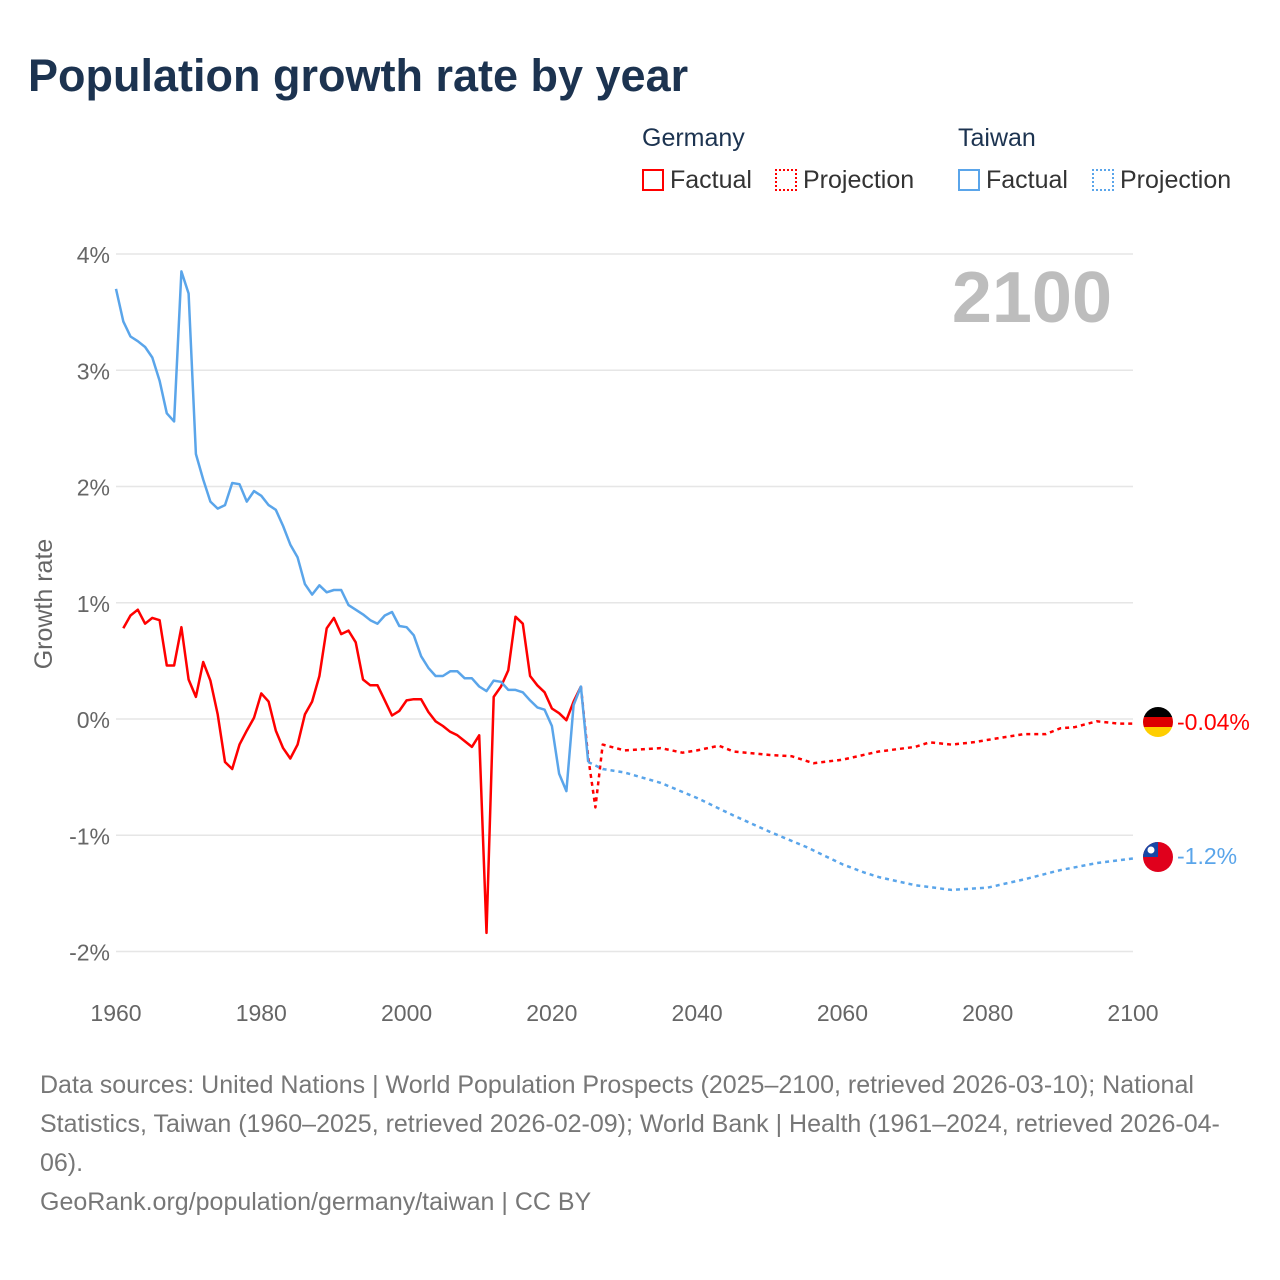 The height and width of the screenshot is (1280, 1280). What do you see at coordinates (93, 720) in the screenshot?
I see `y-tick-label: 0%` at bounding box center [93, 720].